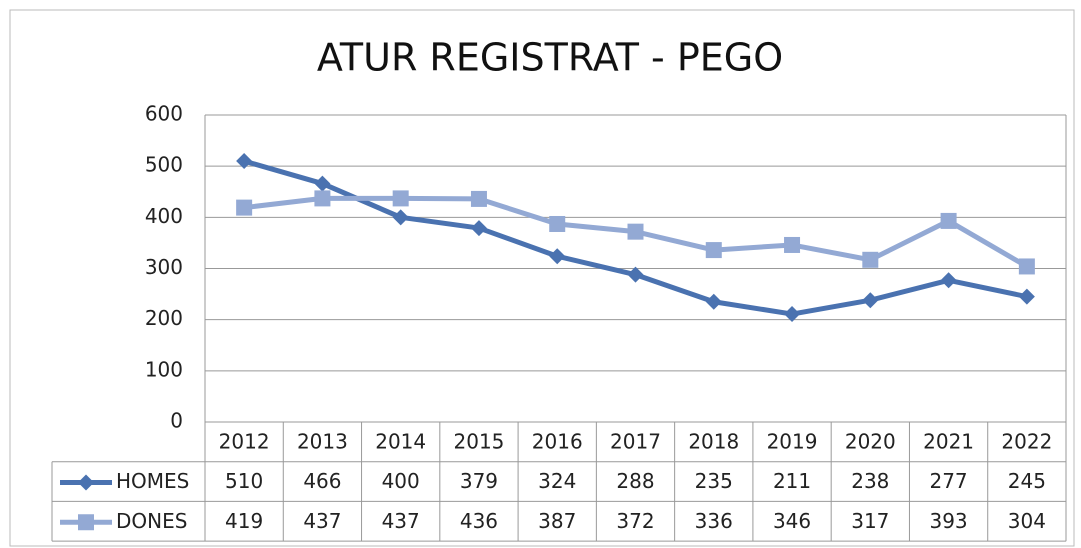 The height and width of the screenshot is (548, 1081). Describe the element at coordinates (870, 441) in the screenshot. I see `x-tick-label: 2020` at that location.